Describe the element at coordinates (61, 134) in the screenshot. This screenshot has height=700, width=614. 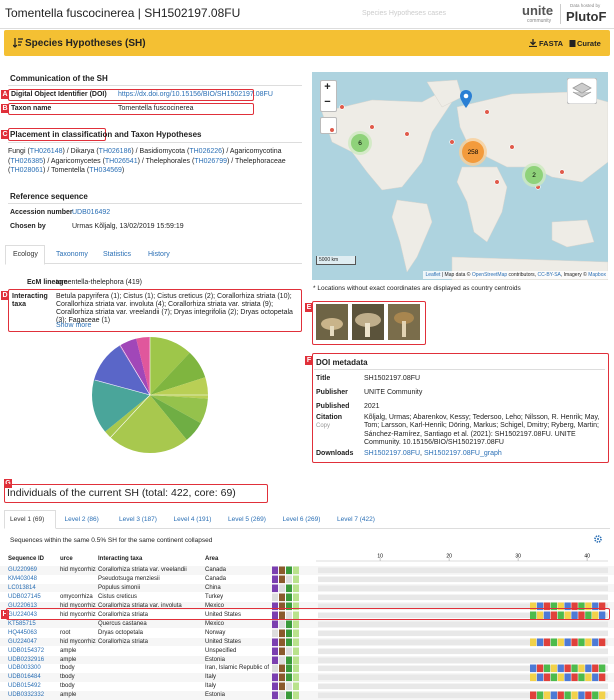
I see `heading-part: Placement in classification` at that location.